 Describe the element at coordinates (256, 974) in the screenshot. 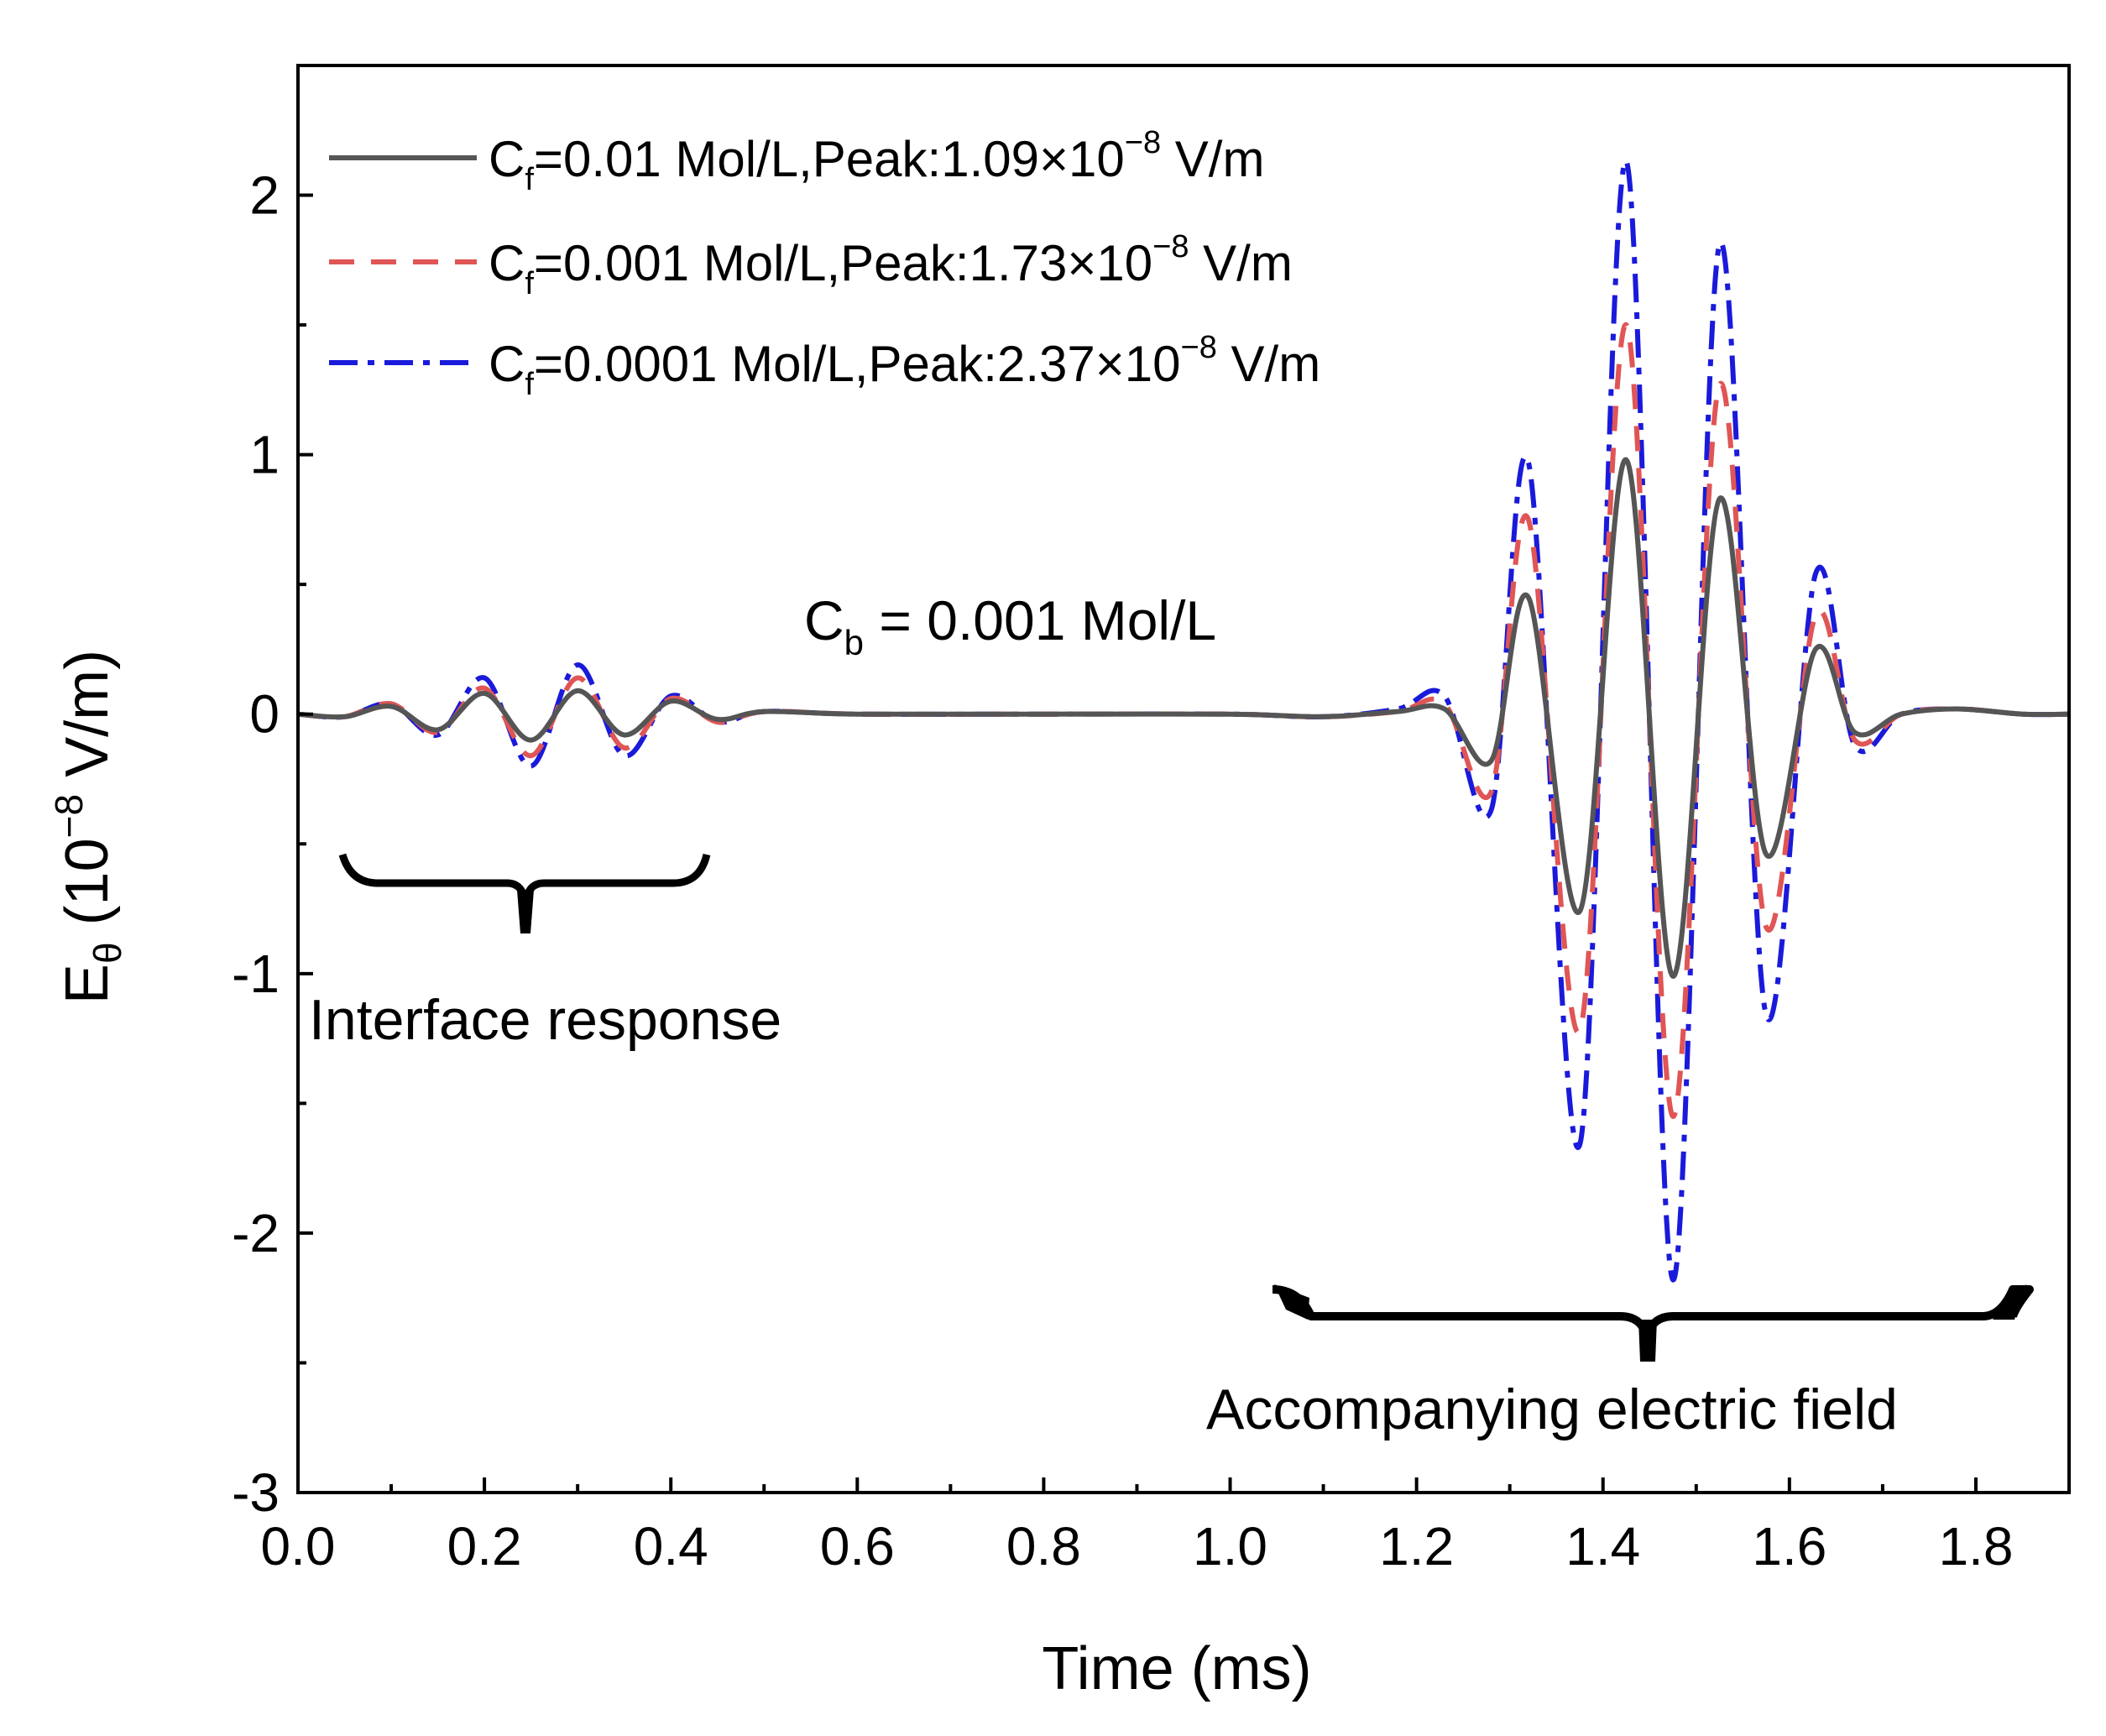

I see `y-tick-label-2: -1` at that location.